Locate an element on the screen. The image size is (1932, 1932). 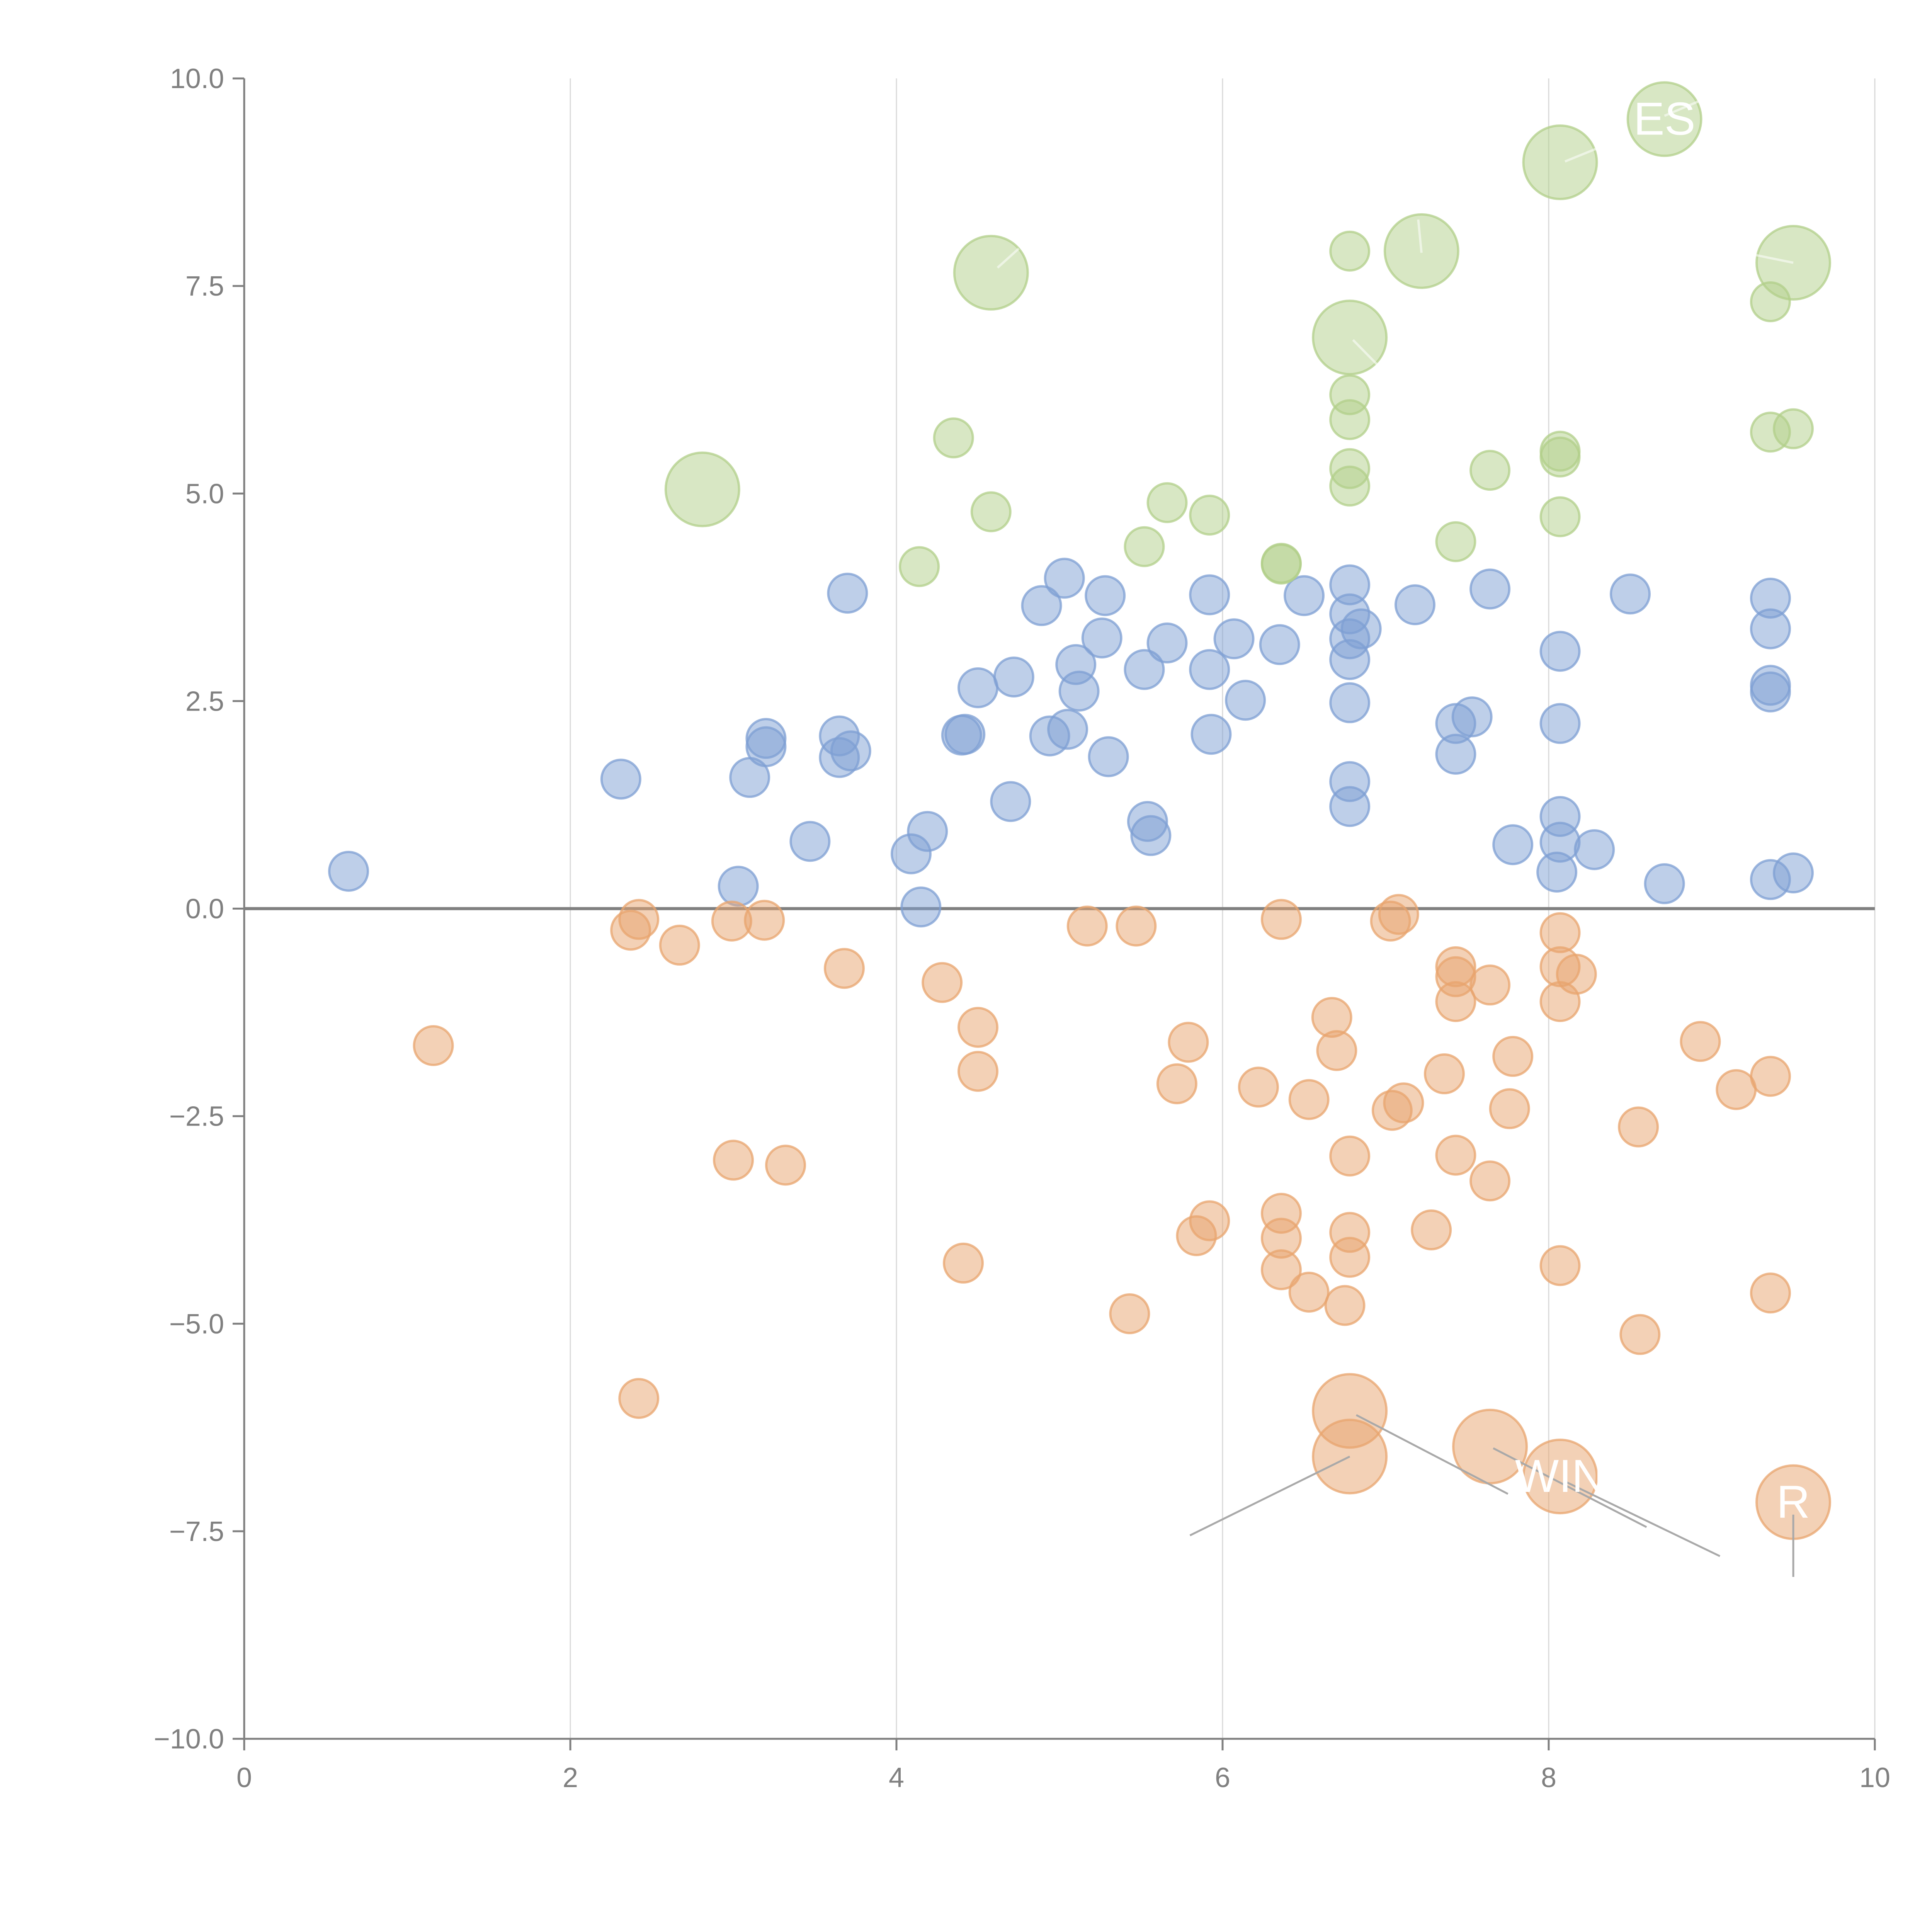
x-tick-label: 0 is located at coordinates (244, 1778).